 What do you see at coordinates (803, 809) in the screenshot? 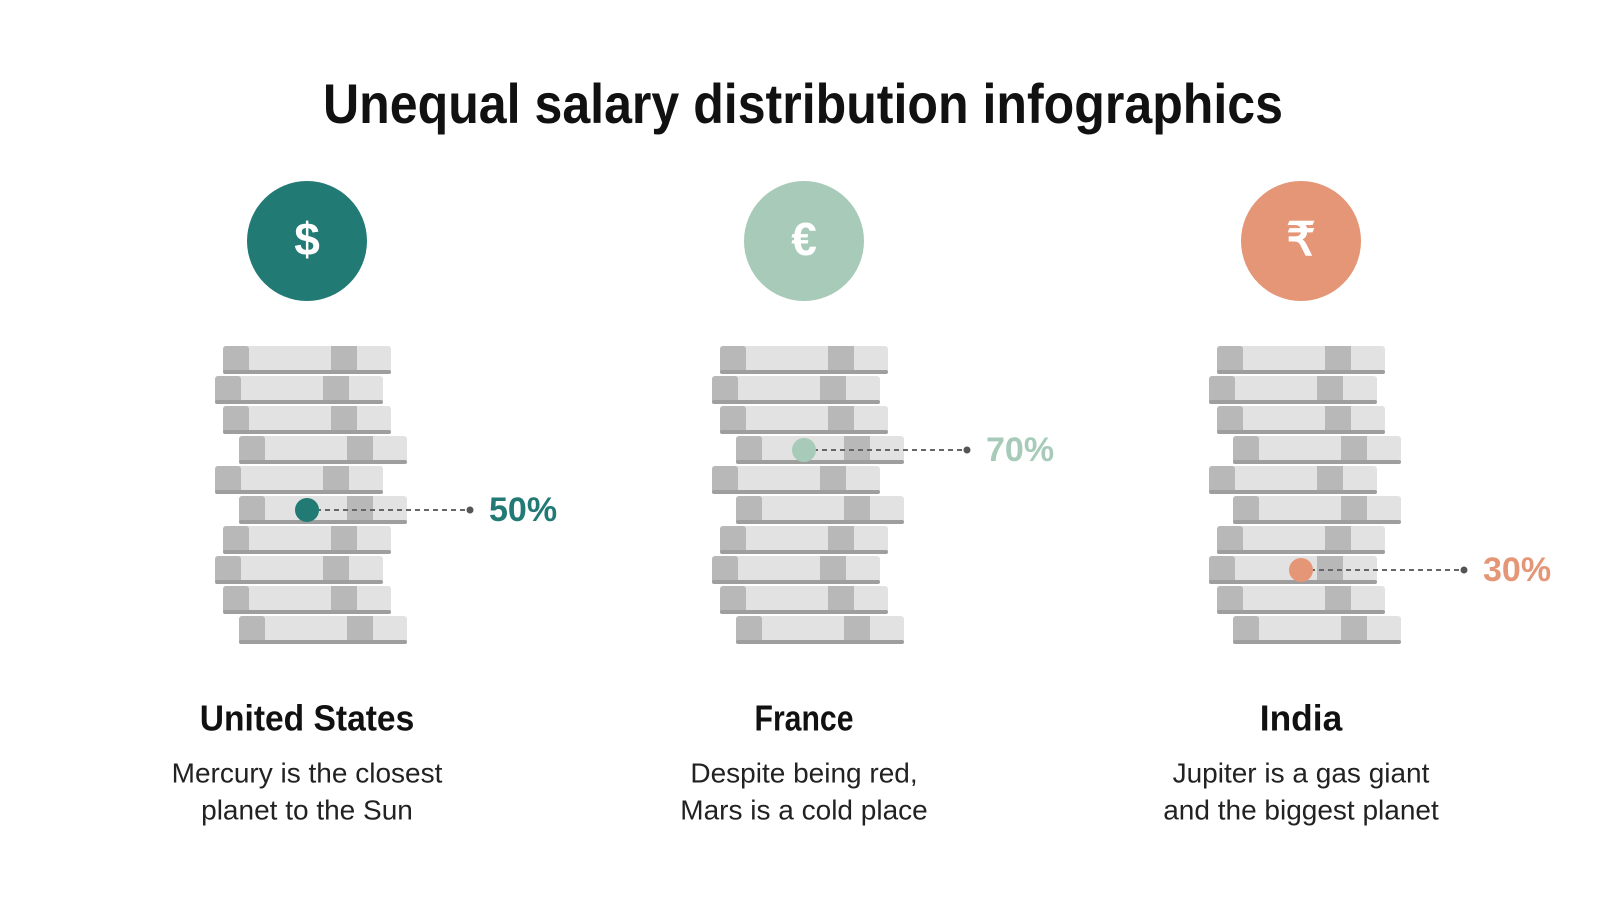
I see `description: Mars is a cold place` at bounding box center [803, 809].